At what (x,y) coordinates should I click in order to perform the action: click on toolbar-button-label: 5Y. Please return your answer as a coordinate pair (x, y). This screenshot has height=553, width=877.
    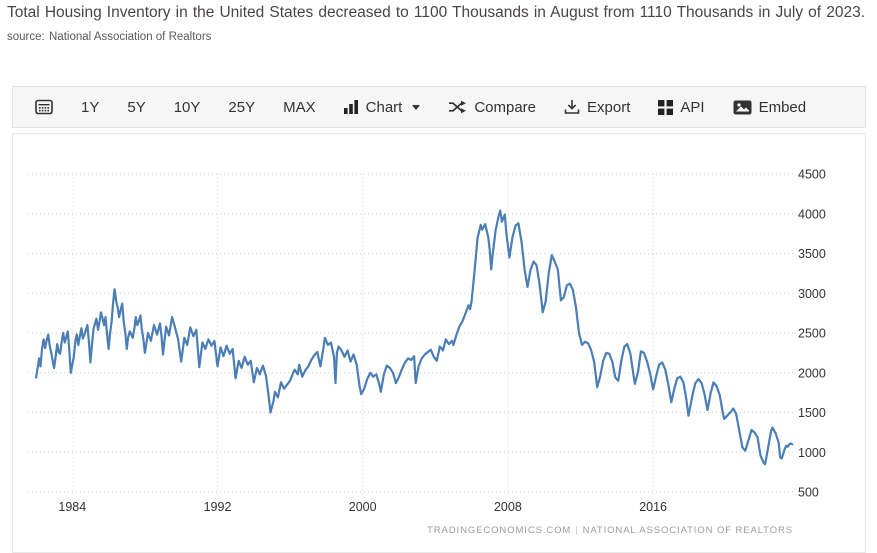
    Looking at the image, I should click on (136, 107).